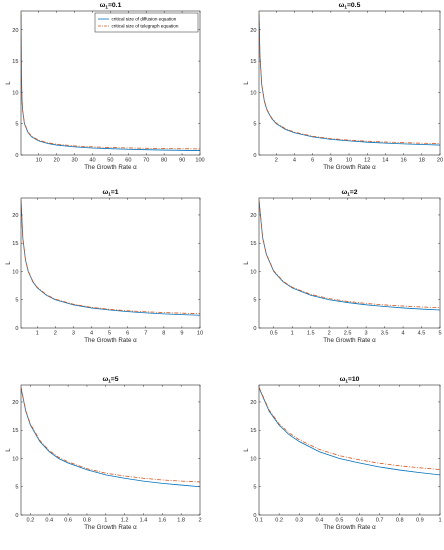  Describe the element at coordinates (181, 521) in the screenshot. I see `x-tick-label: 1.8` at that location.